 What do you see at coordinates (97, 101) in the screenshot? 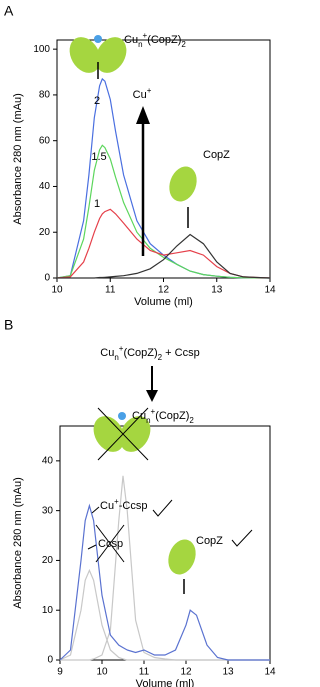
I see `annotation: 2` at bounding box center [97, 101].